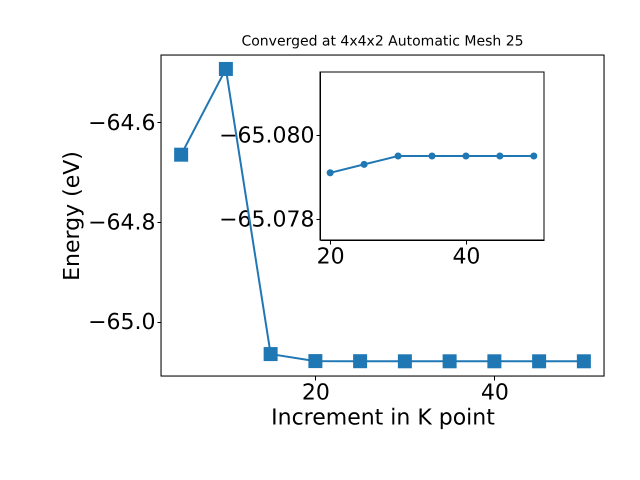 Image resolution: width=640 pixels, height=480 pixels. What do you see at coordinates (122, 123) in the screenshot?
I see `y-tick-label: −64.6` at bounding box center [122, 123].